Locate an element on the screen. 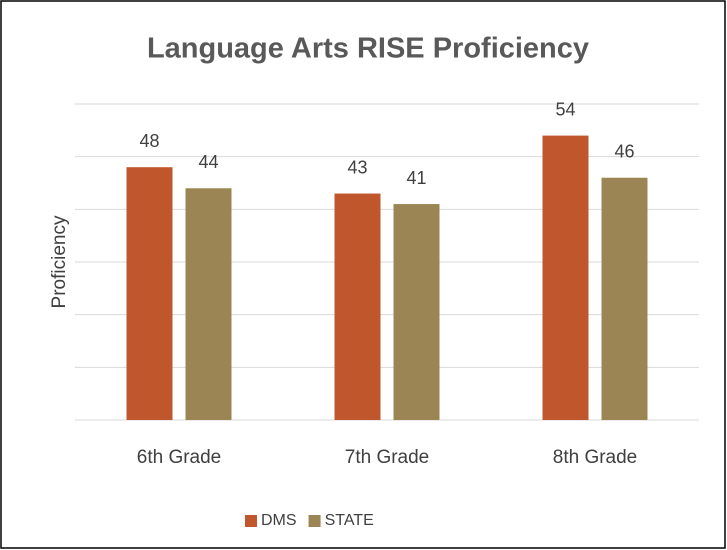 The height and width of the screenshot is (550, 727). legend-label: STATE is located at coordinates (349, 520).